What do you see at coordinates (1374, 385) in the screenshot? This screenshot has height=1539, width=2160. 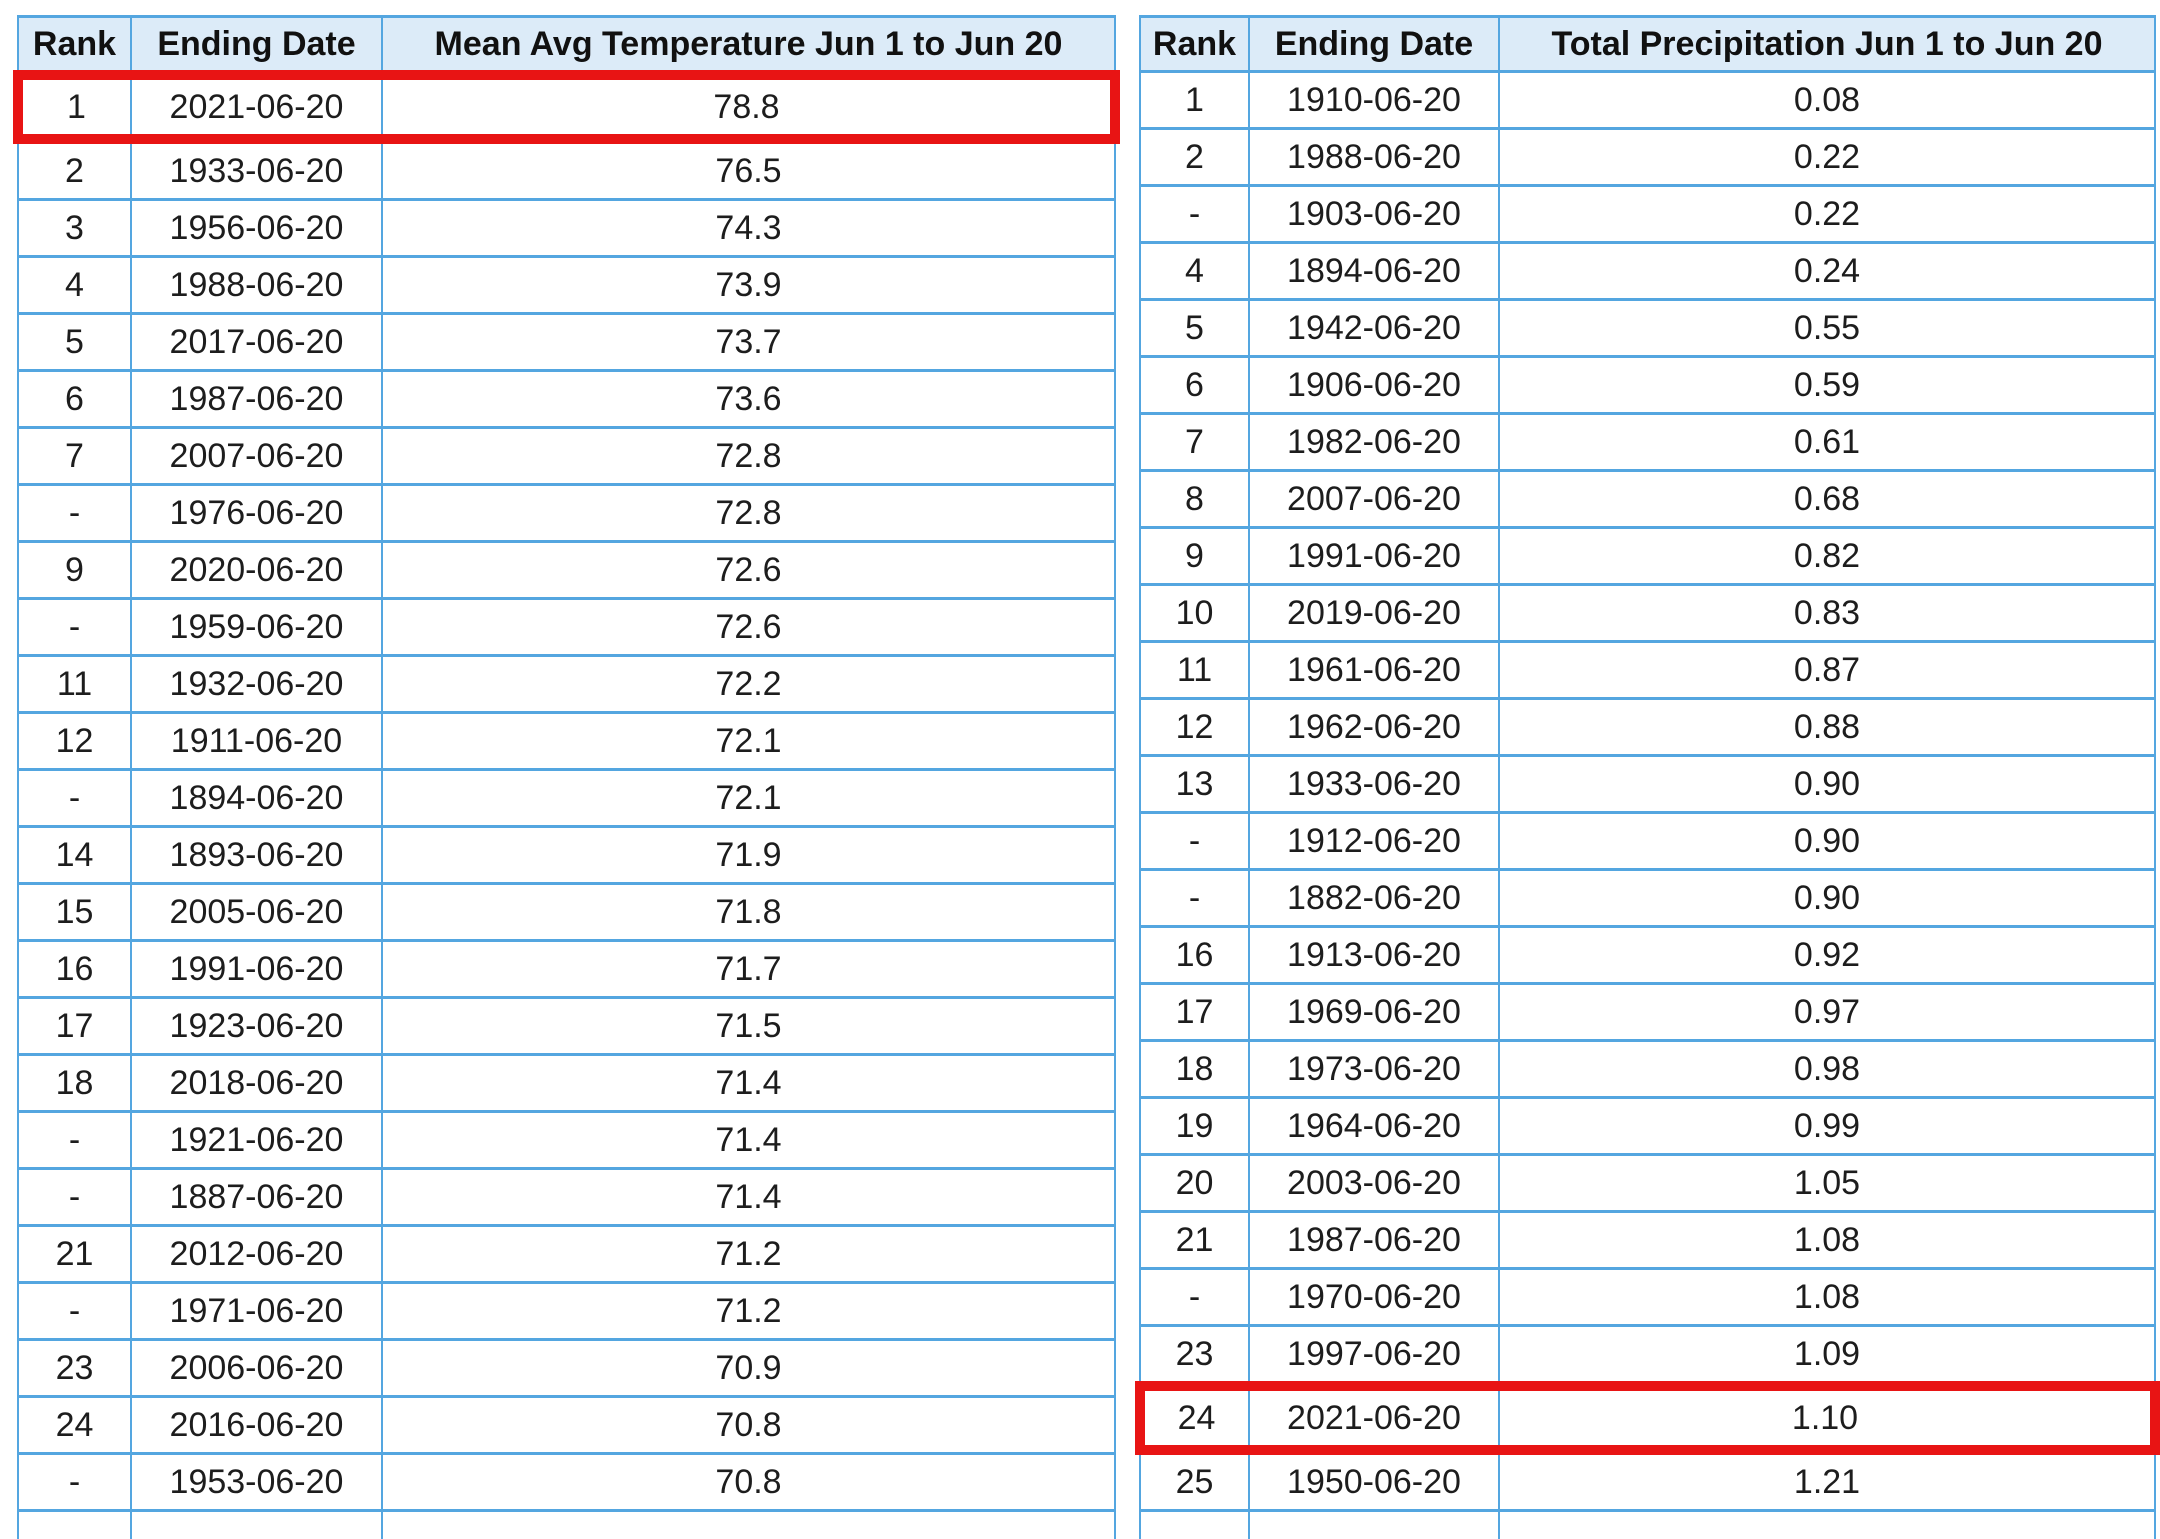 I see `table-cell: 1906-06-20` at bounding box center [1374, 385].